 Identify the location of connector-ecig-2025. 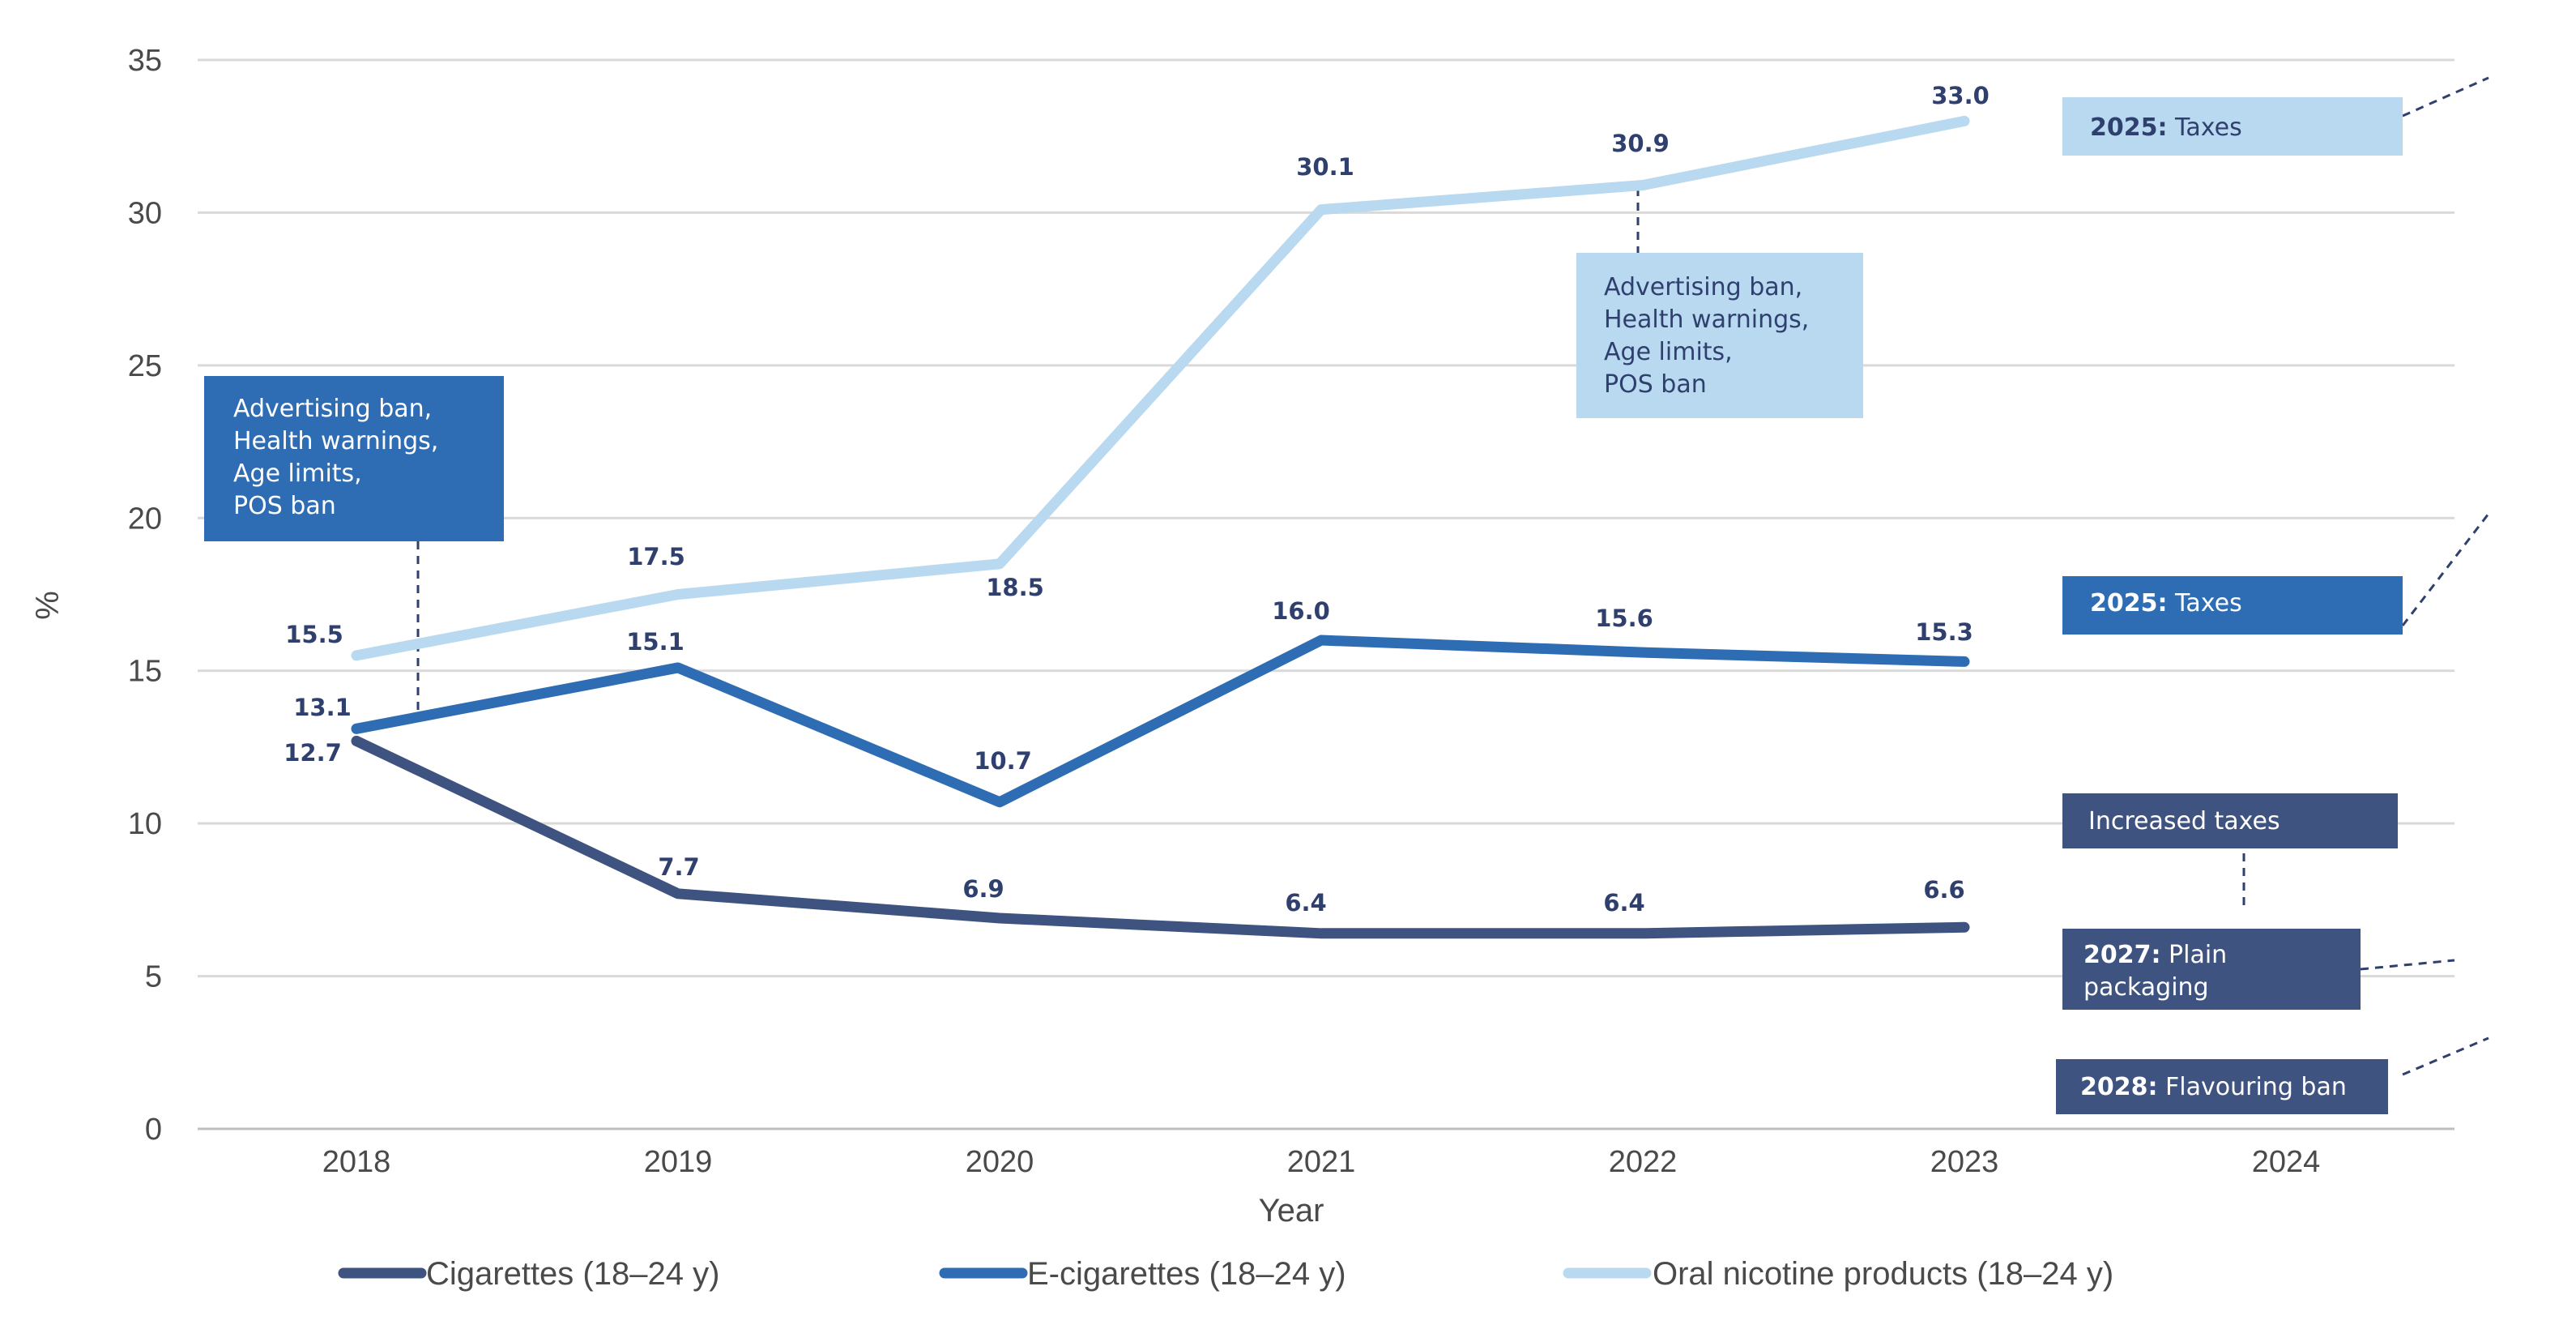
(2445, 569).